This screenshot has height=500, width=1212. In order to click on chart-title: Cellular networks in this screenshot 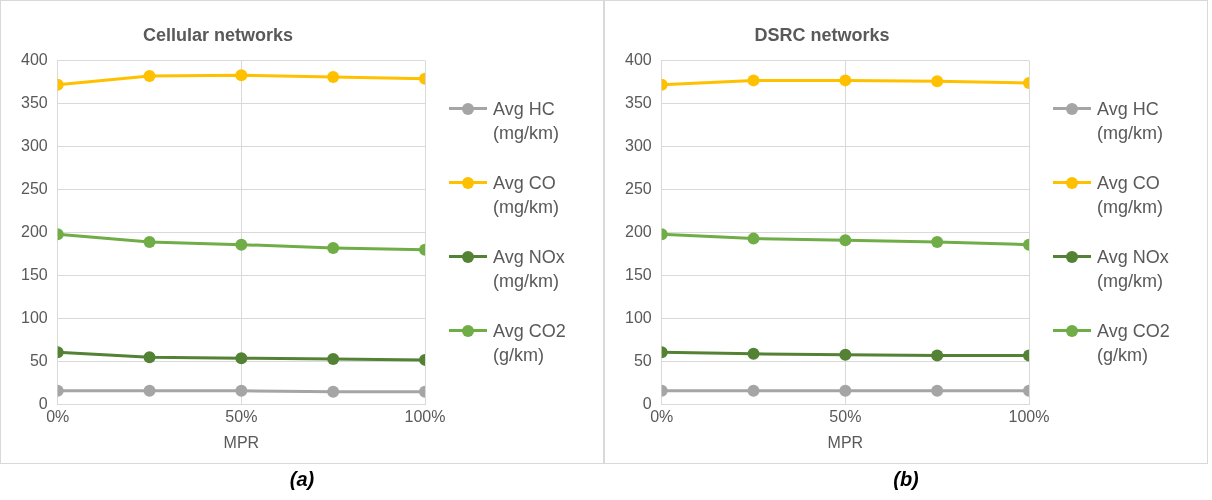, I will do `click(218, 34)`.